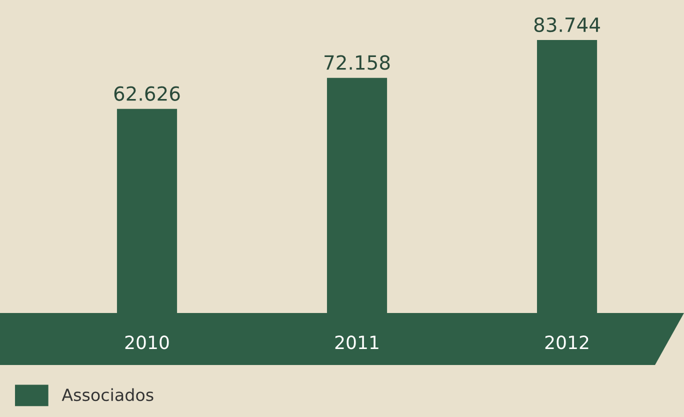 The image size is (684, 417). I want to click on data-label: 72.158, so click(357, 62).